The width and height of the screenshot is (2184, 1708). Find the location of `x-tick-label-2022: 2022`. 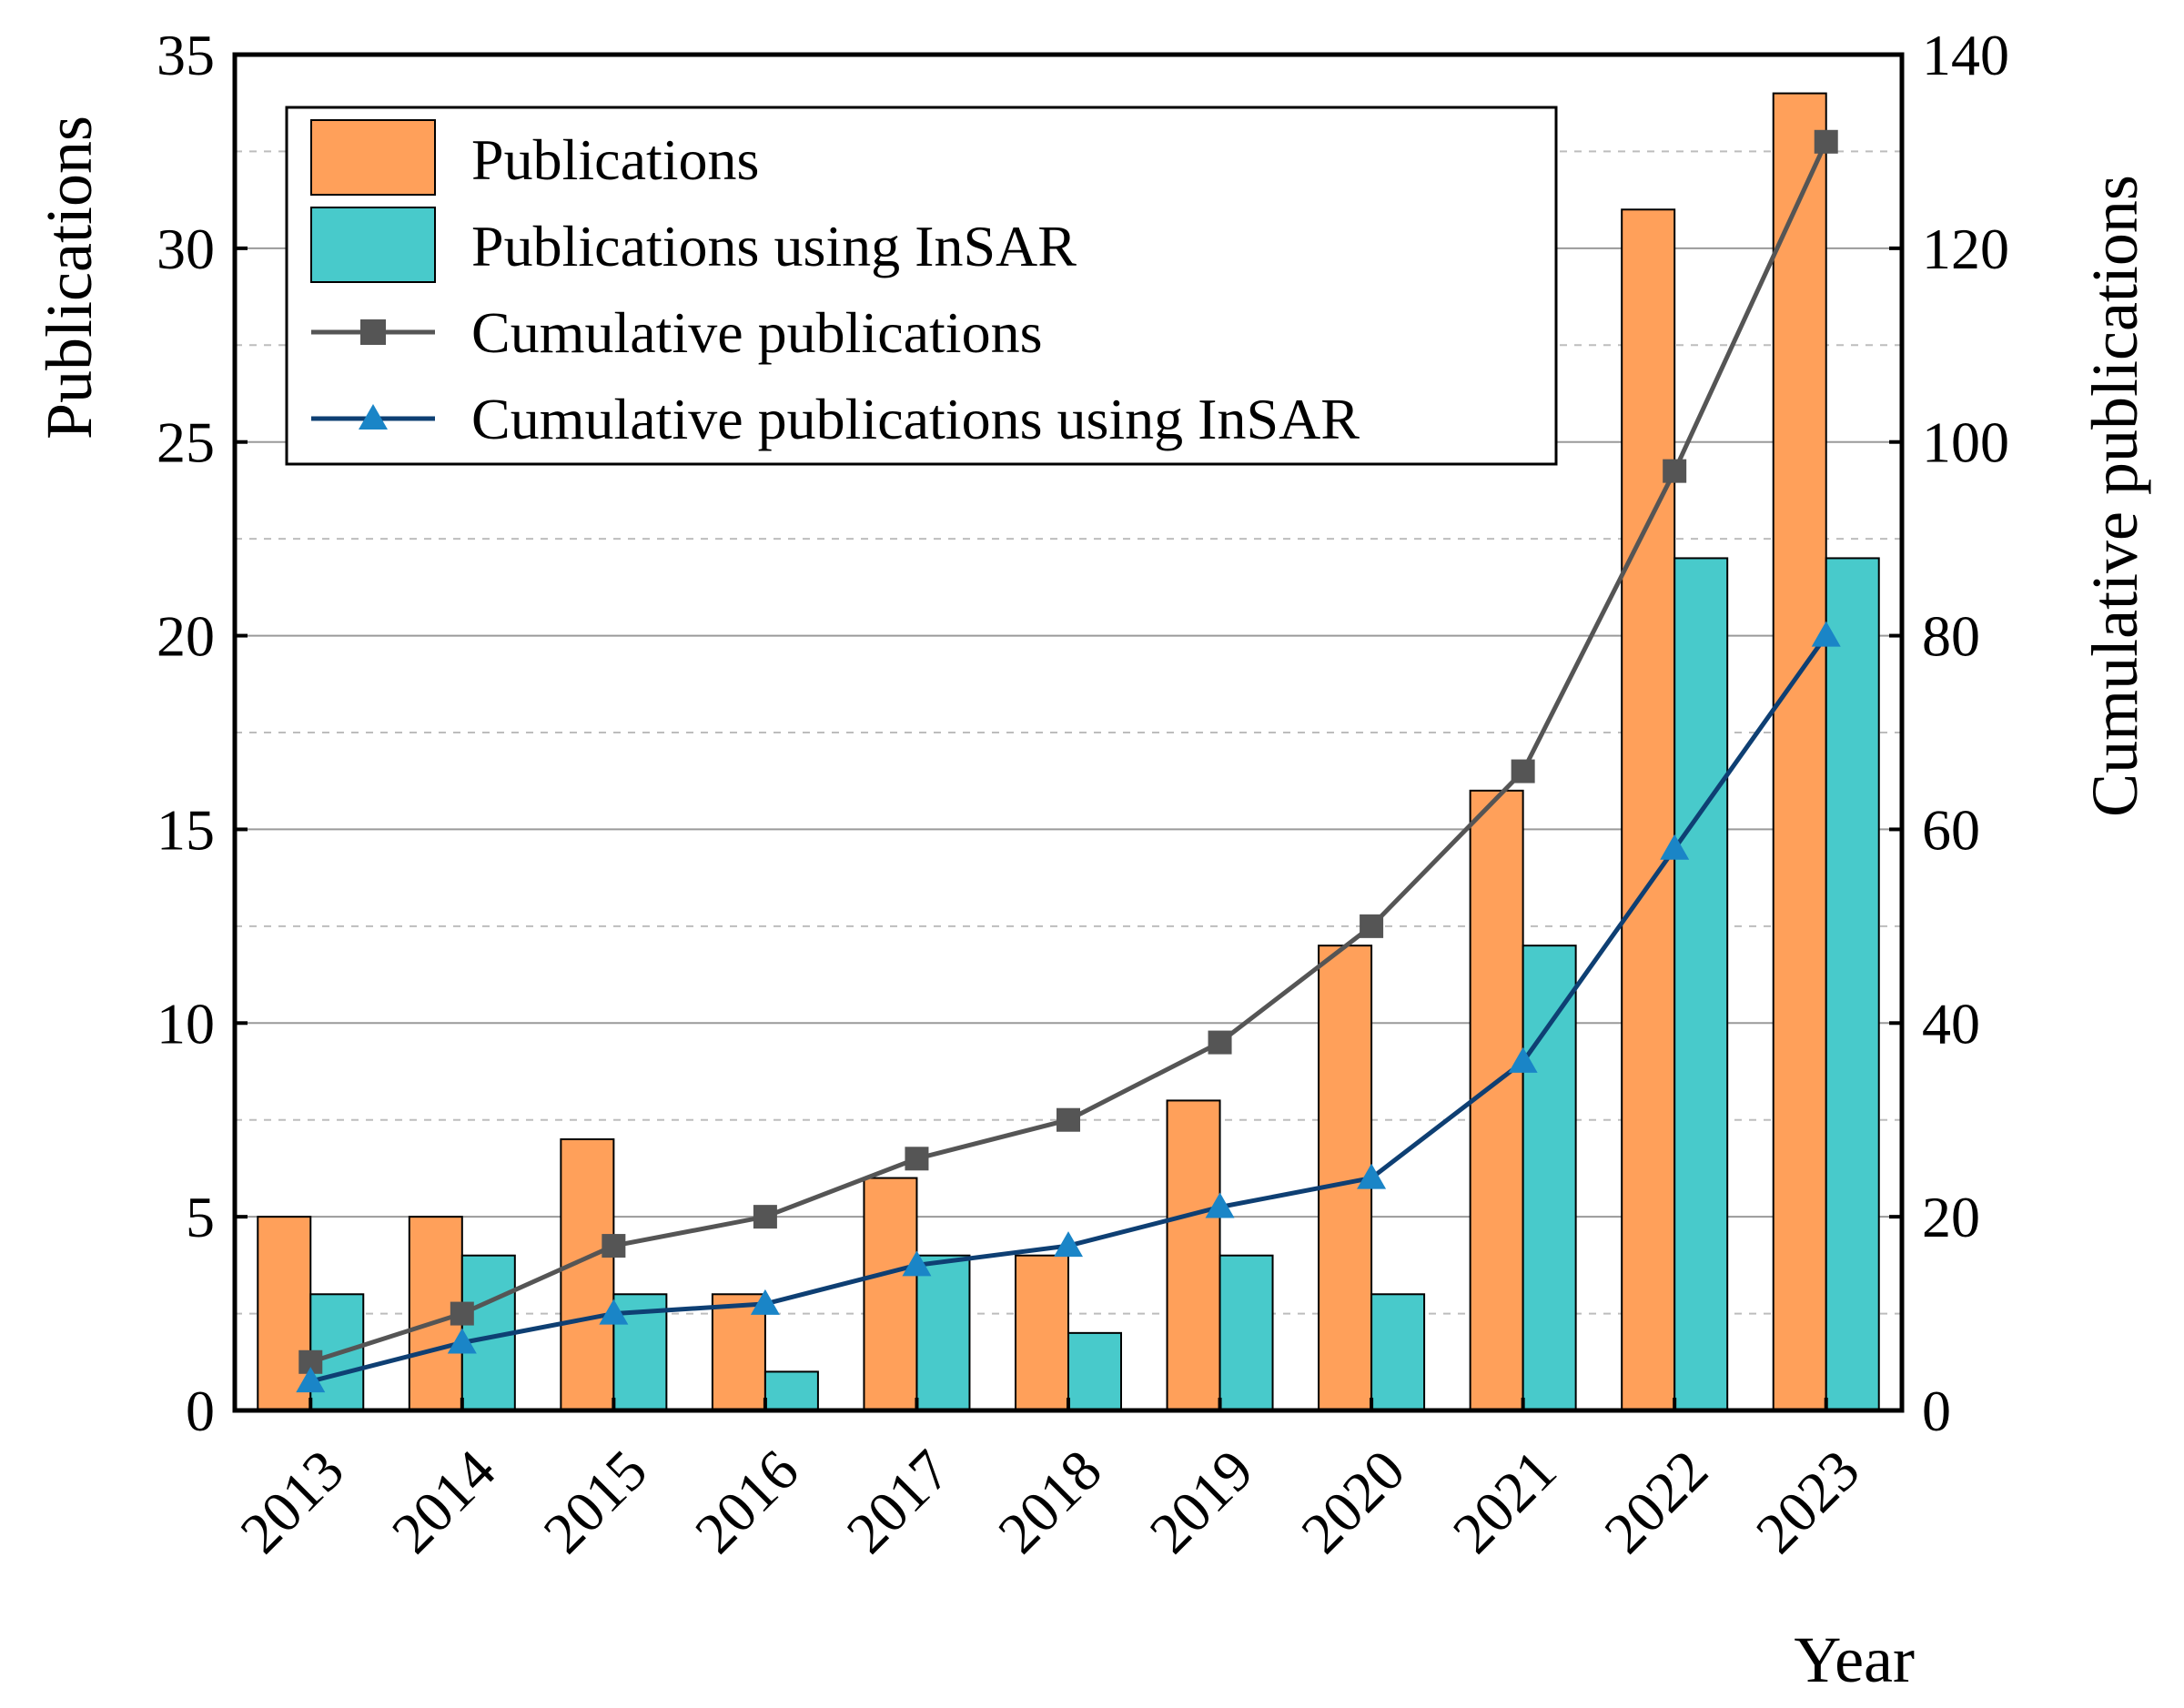

x-tick-label-2022: 2022 is located at coordinates (1656, 1502).